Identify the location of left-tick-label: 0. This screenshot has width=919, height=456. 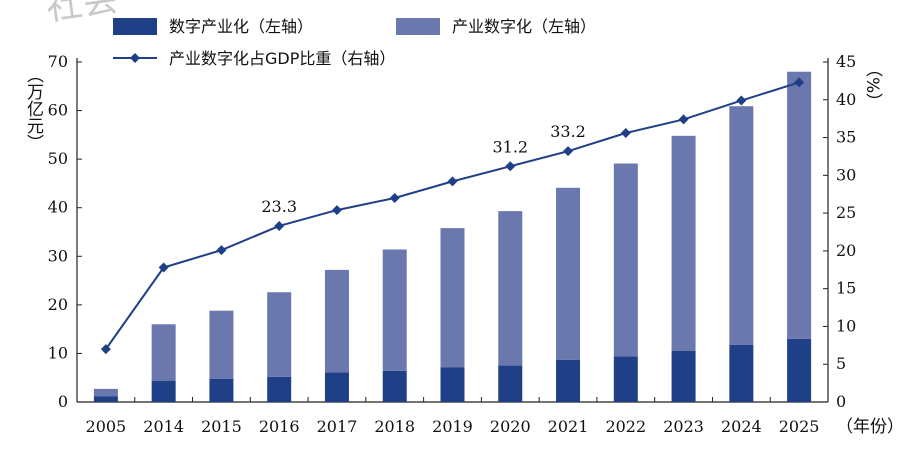
(63, 401).